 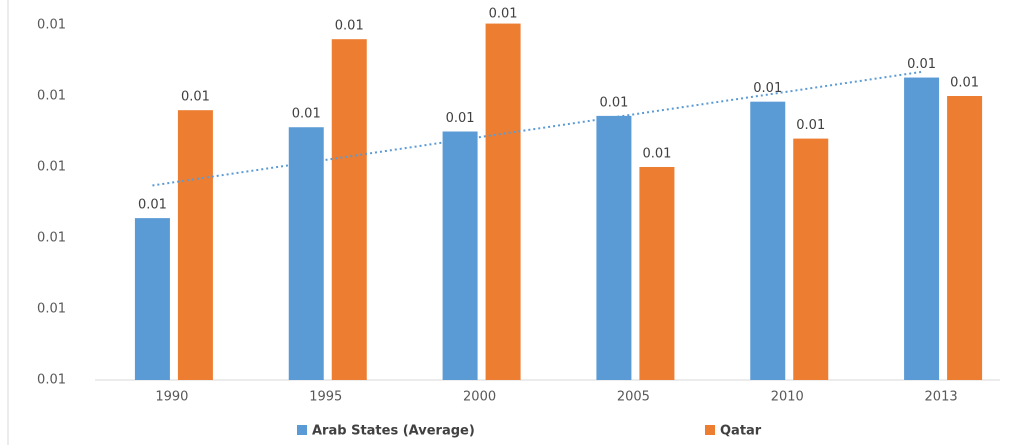 What do you see at coordinates (633, 397) in the screenshot?
I see `x-tick-label: 2005` at bounding box center [633, 397].